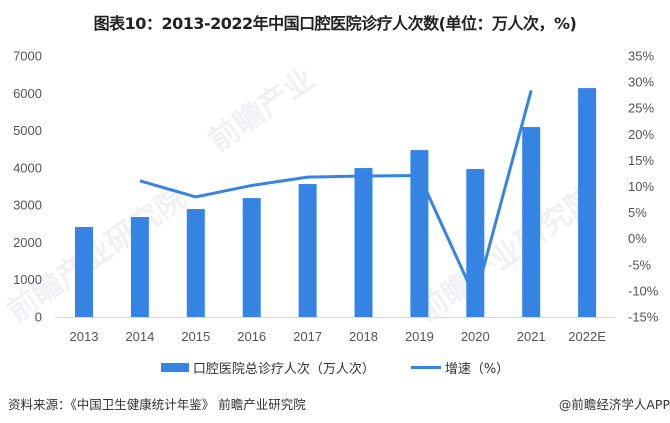  What do you see at coordinates (174, 367) in the screenshot?
I see `bar-swatch-icon` at bounding box center [174, 367].